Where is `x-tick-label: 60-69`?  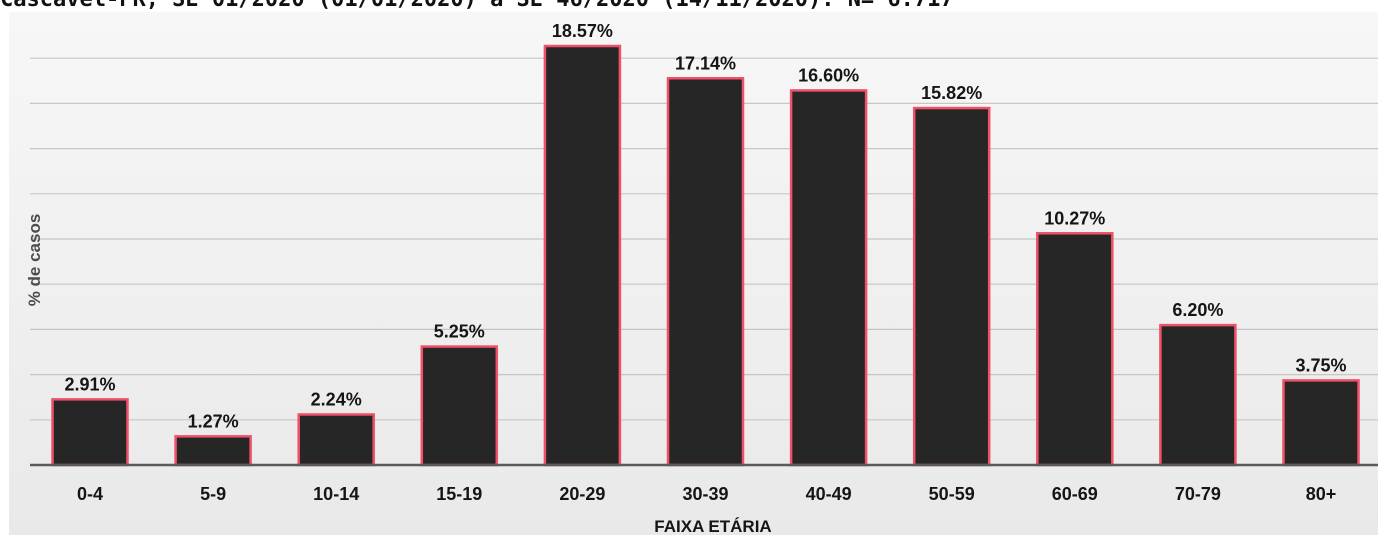 x-tick-label: 60-69 is located at coordinates (1075, 494).